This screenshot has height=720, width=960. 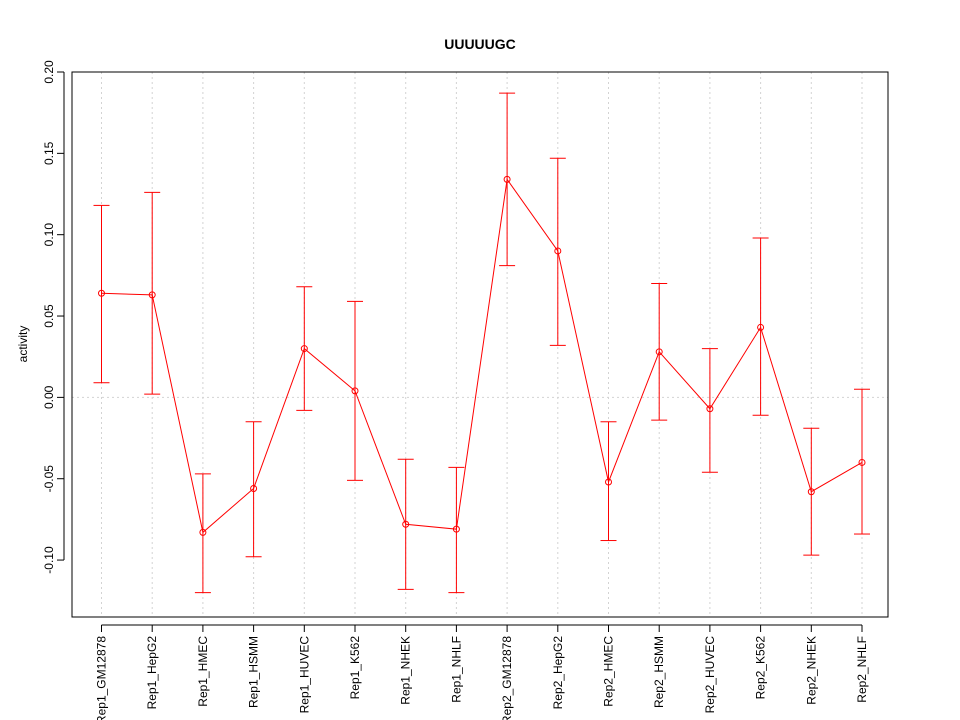 What do you see at coordinates (49, 397) in the screenshot?
I see `y-tick-label: 0.00` at bounding box center [49, 397].